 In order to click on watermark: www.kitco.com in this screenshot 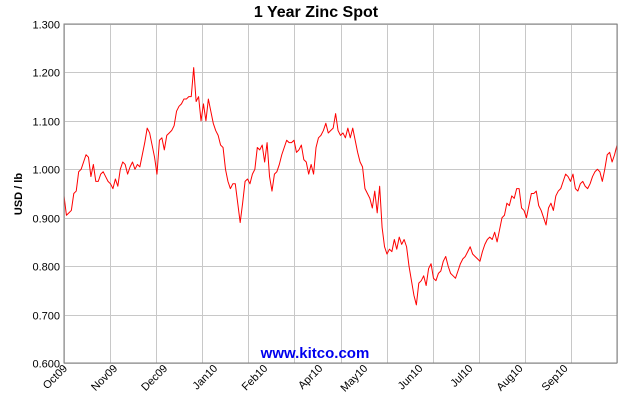, I will do `click(315, 353)`.